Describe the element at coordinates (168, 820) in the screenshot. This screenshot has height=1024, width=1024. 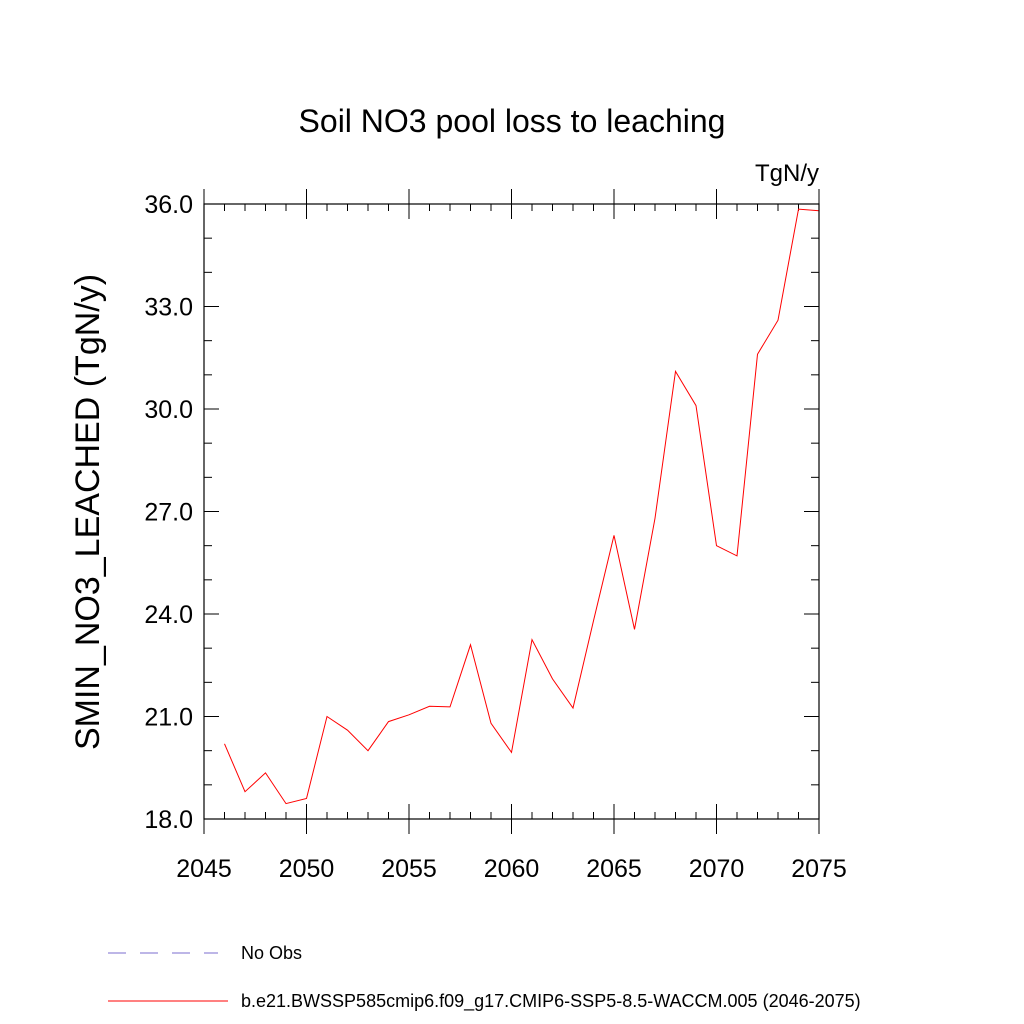
I see `y-tick-label: 18.0` at that location.